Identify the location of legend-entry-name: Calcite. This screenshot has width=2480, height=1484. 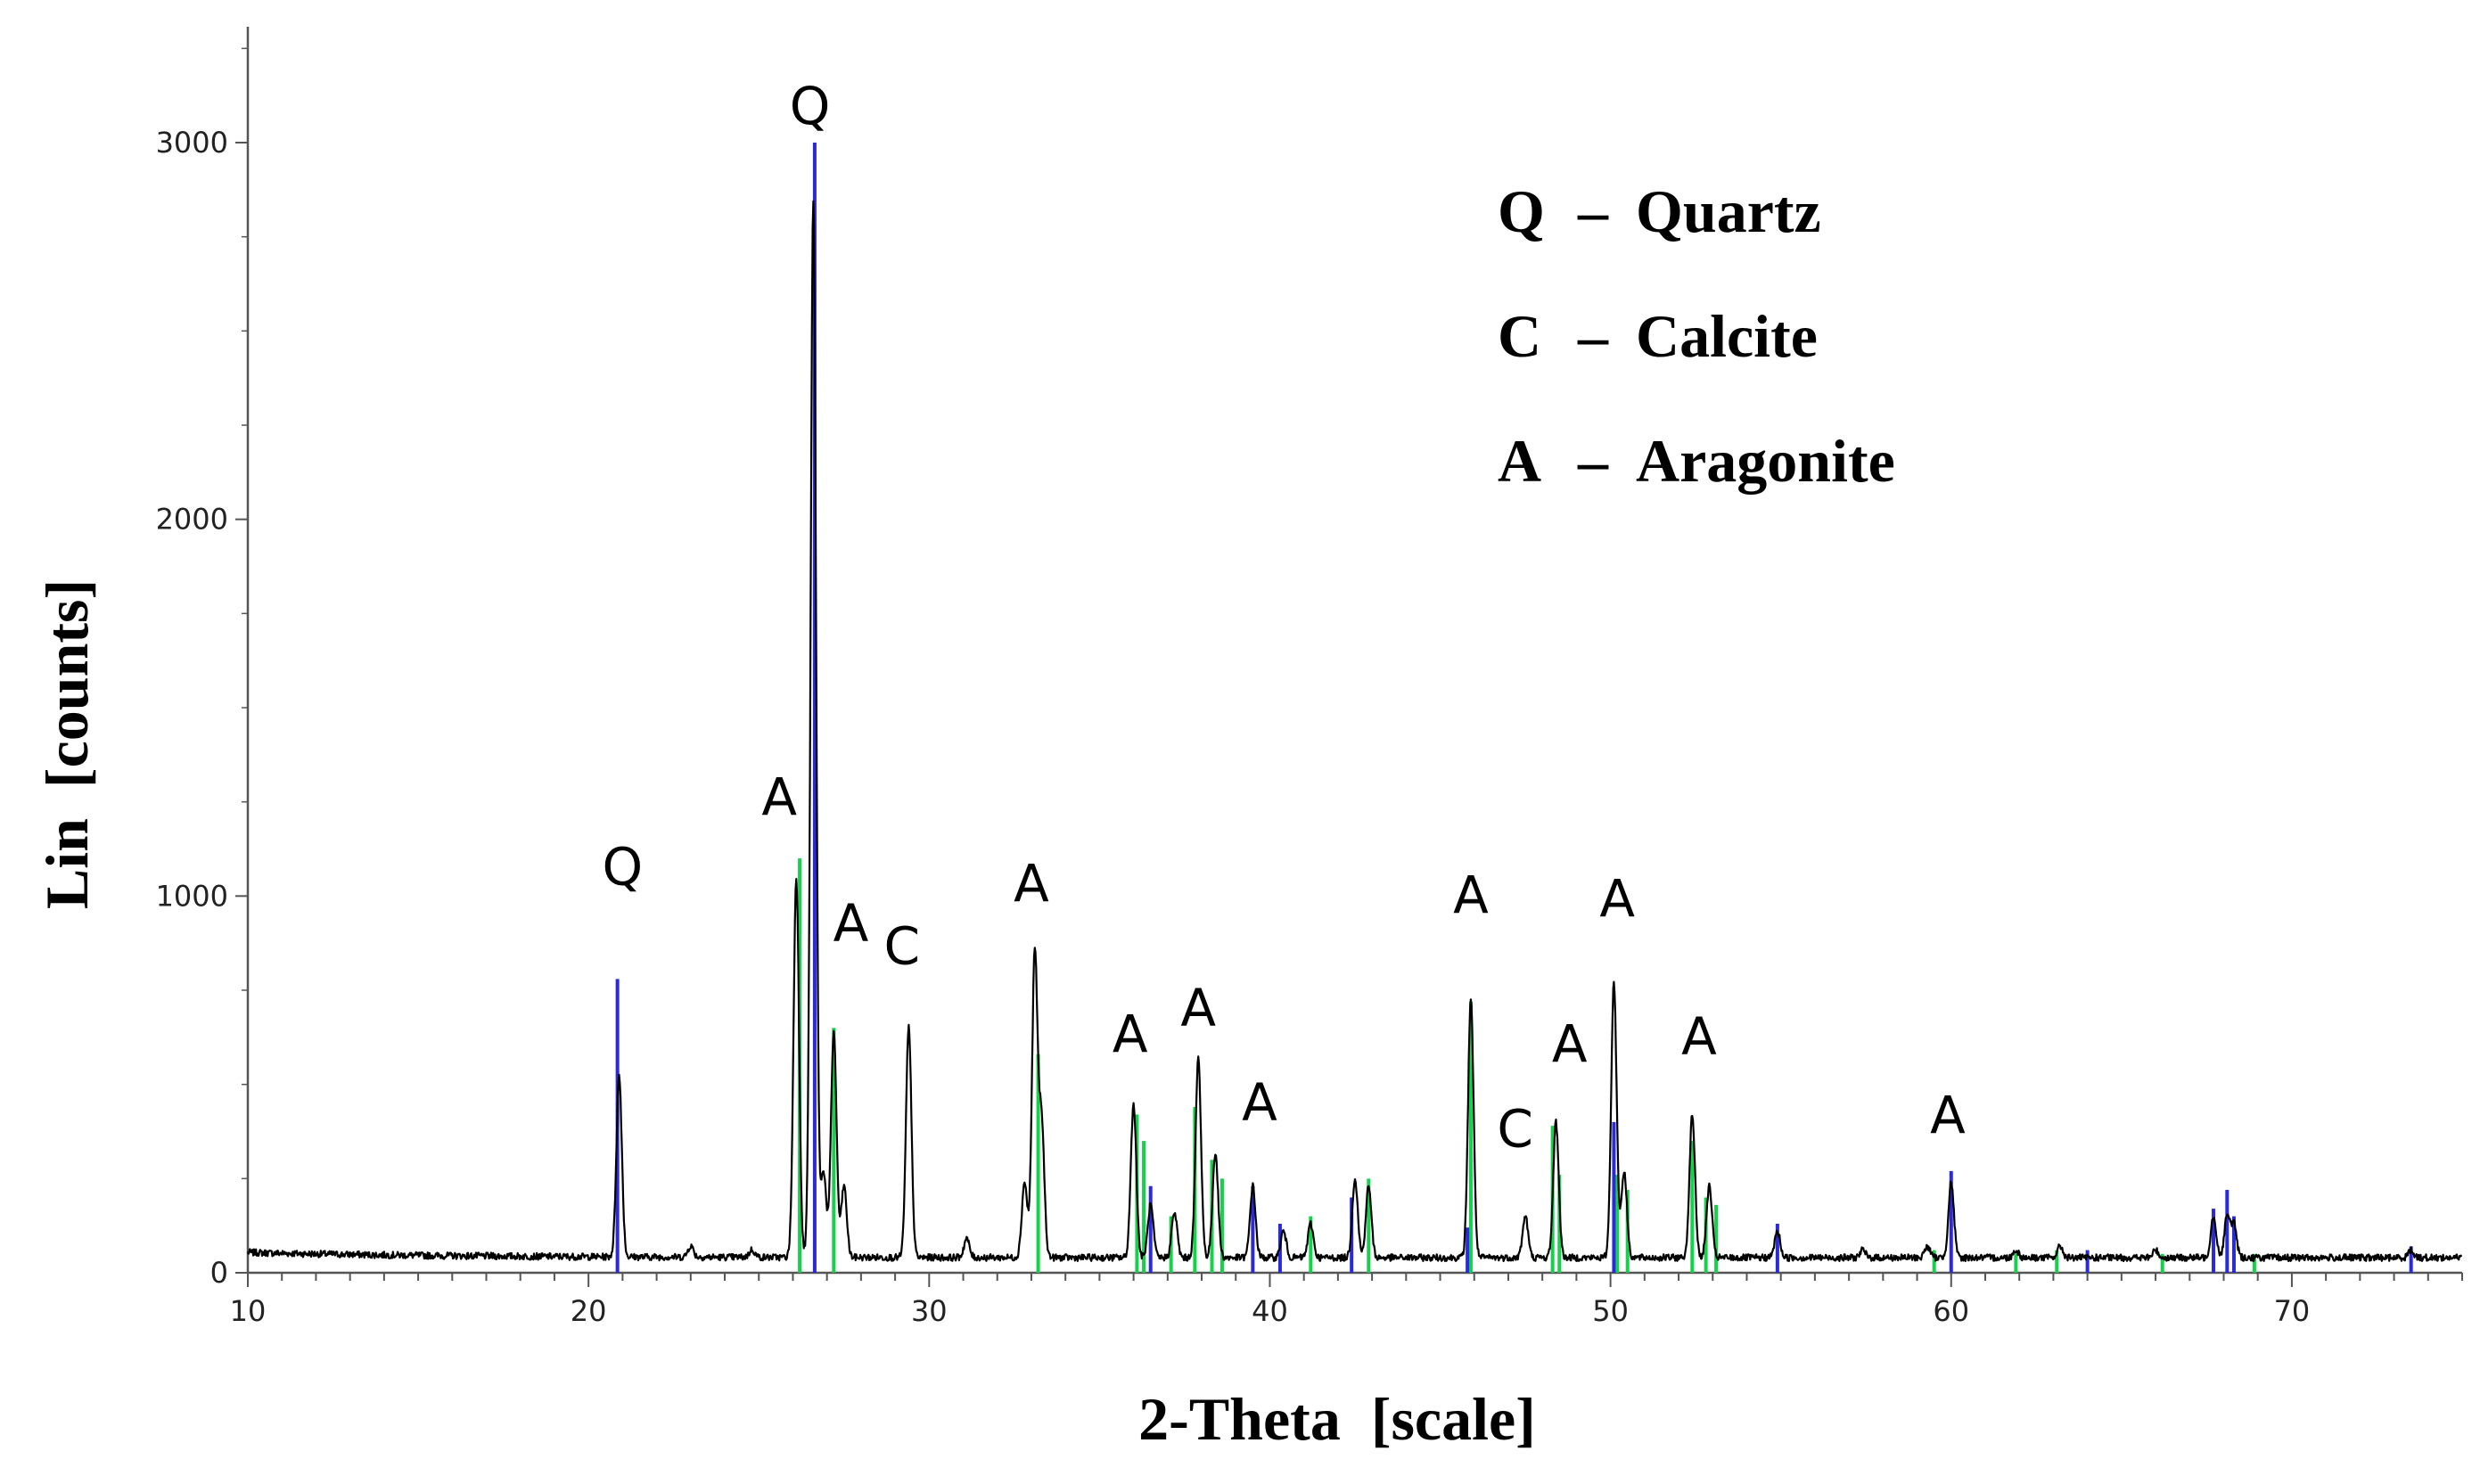
(1727, 336).